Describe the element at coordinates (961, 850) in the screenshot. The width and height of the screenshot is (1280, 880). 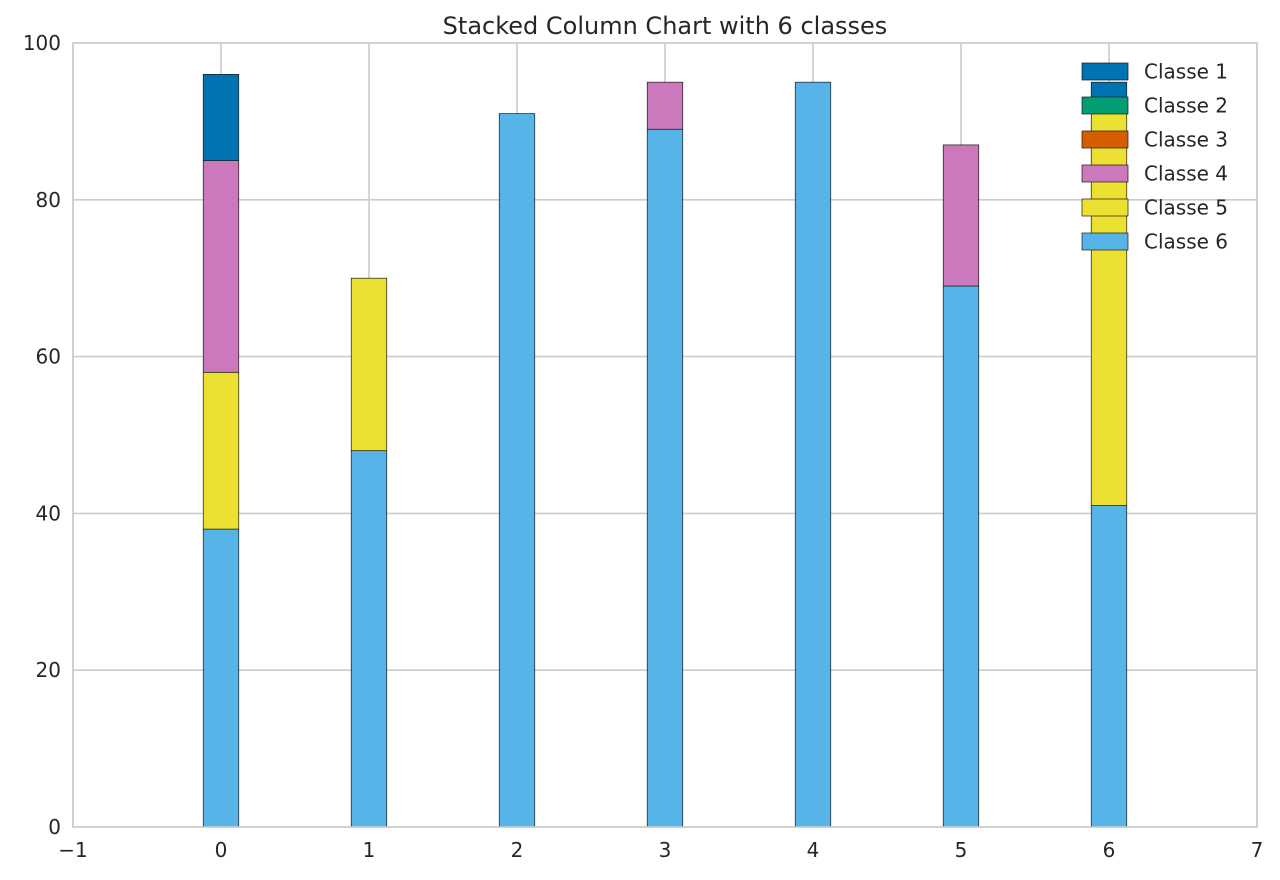
I see `x-tick-label: 5` at that location.